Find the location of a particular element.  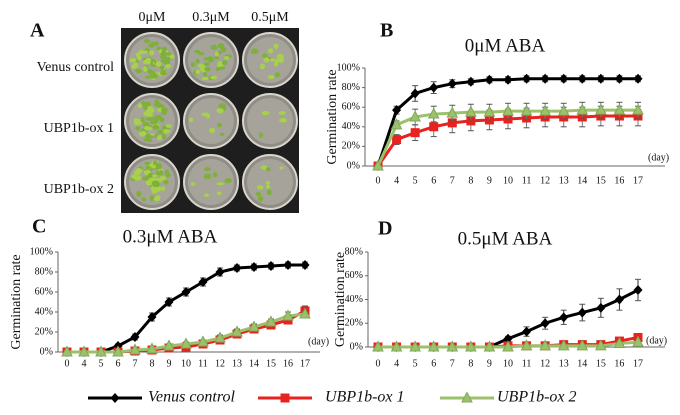

x-tick-label: 10 is located at coordinates (186, 363).